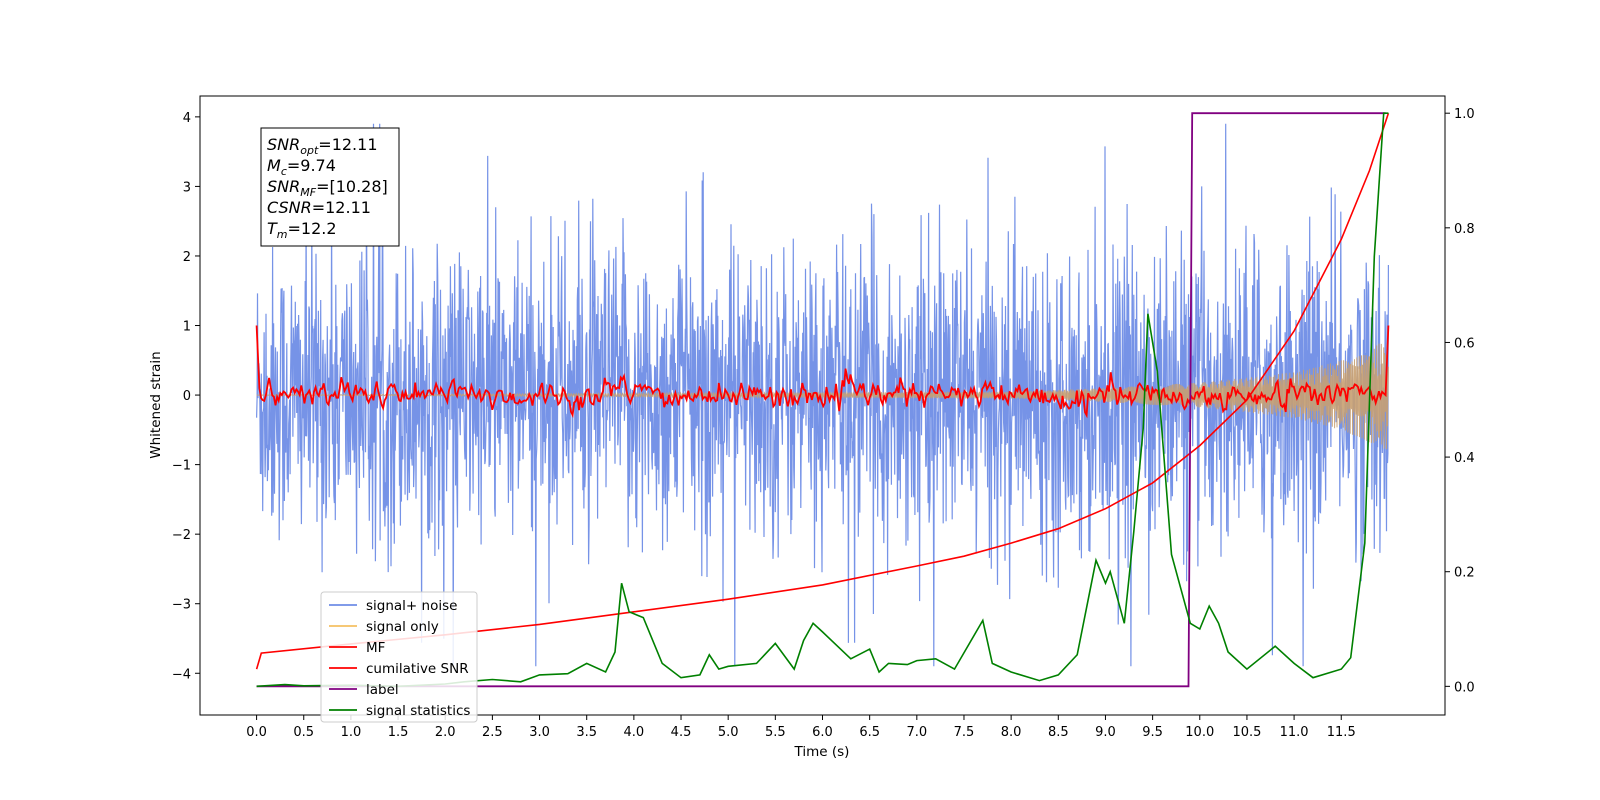 This screenshot has height=800, width=1600. I want to click on series-mf-line, so click(822, 372).